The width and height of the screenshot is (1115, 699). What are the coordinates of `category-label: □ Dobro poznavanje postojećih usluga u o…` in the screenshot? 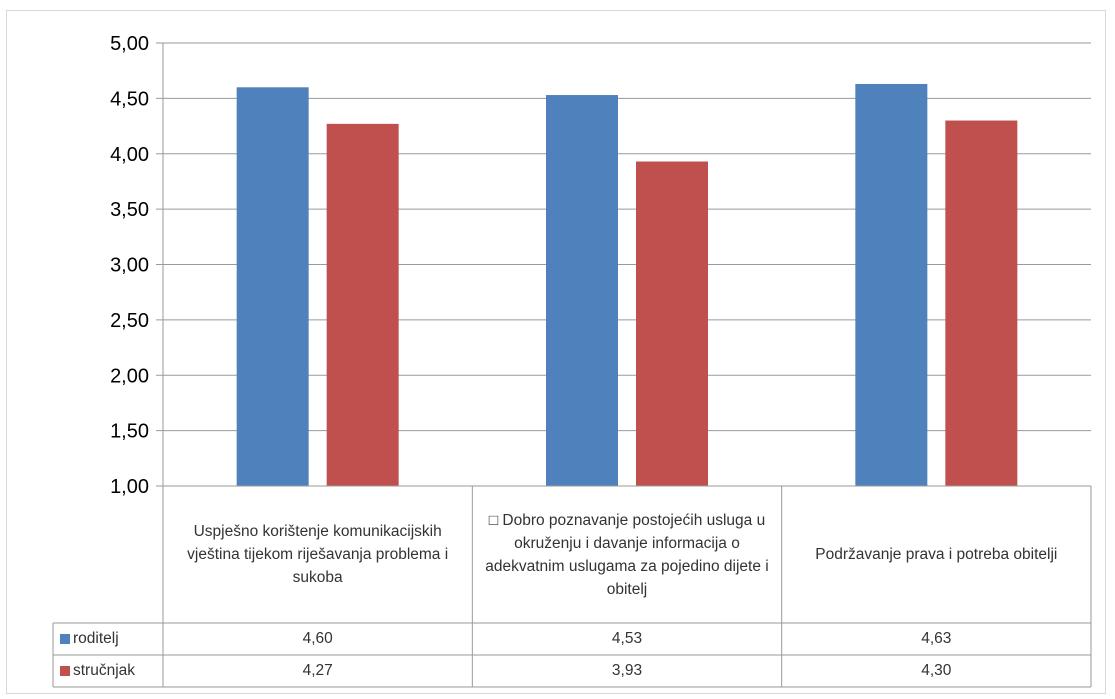 It's located at (627, 554).